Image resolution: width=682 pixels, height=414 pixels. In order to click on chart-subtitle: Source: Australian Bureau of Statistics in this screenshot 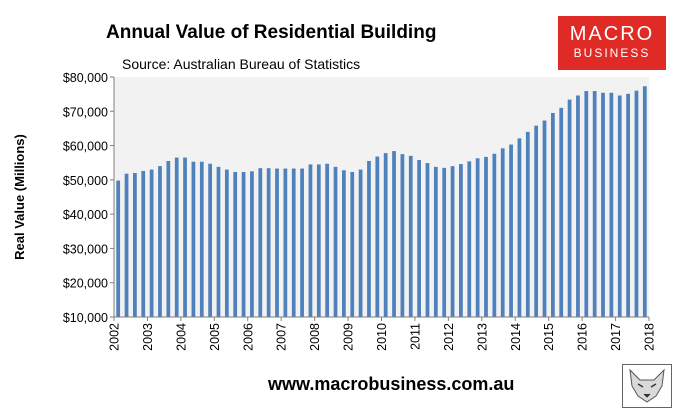, I will do `click(241, 64)`.